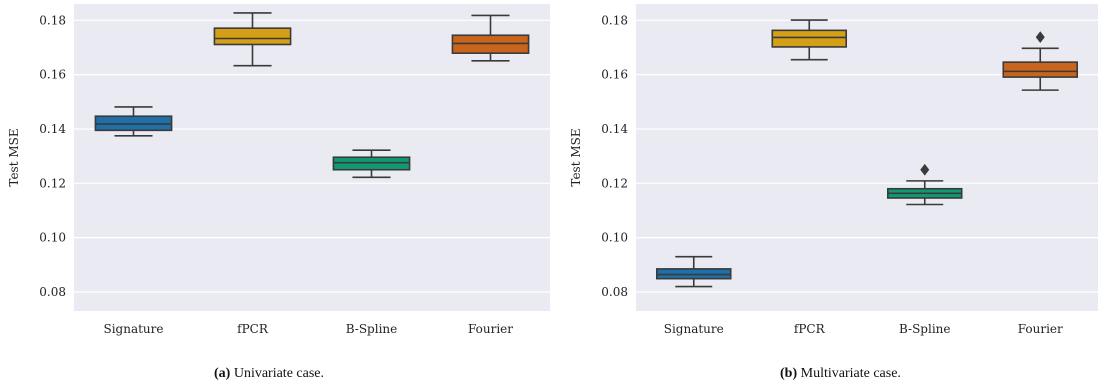  I want to click on caption-b-text: Multivariate case., so click(849, 373).